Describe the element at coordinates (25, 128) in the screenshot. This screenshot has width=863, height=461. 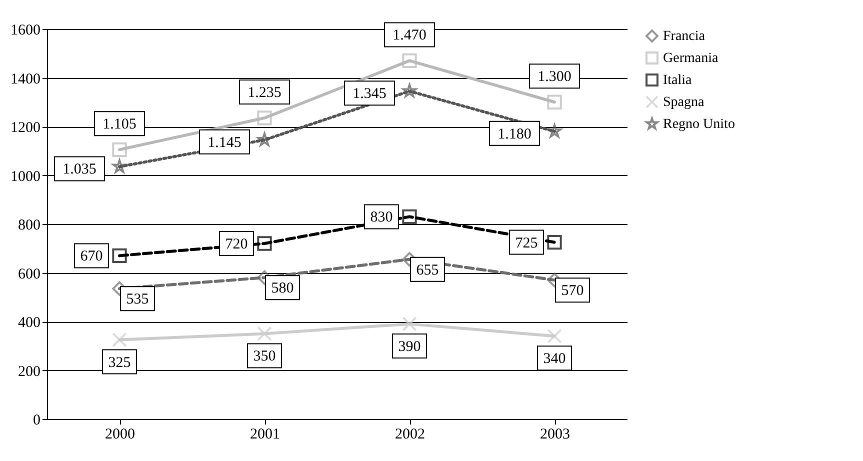
I see `y-tick-label: 1200` at that location.